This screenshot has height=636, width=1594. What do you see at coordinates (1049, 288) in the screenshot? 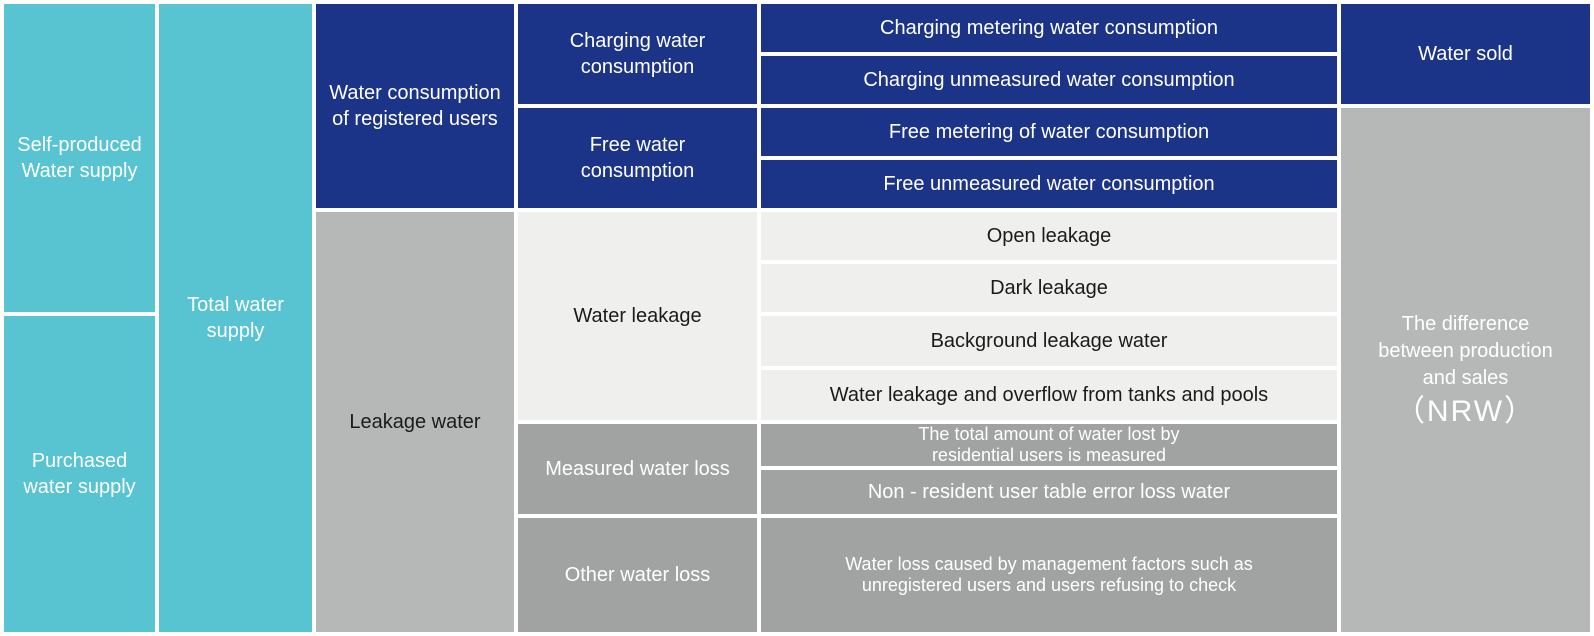
I see `row-dark-leakage: Dark leakage` at bounding box center [1049, 288].